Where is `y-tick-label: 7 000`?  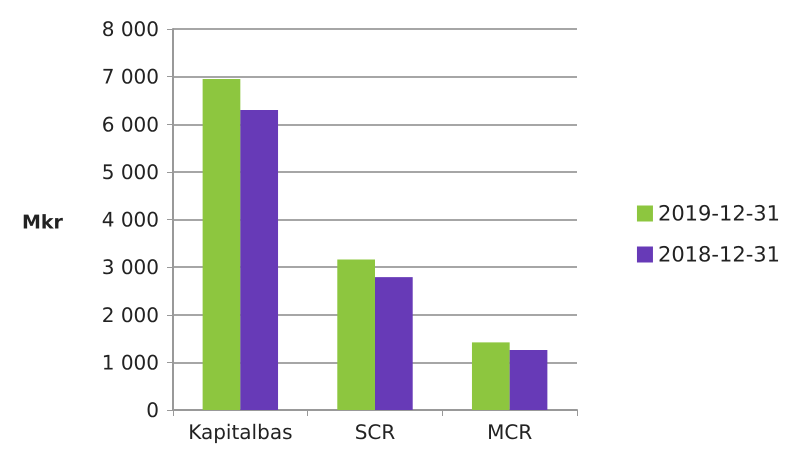 y-tick-label: 7 000 is located at coordinates (130, 76).